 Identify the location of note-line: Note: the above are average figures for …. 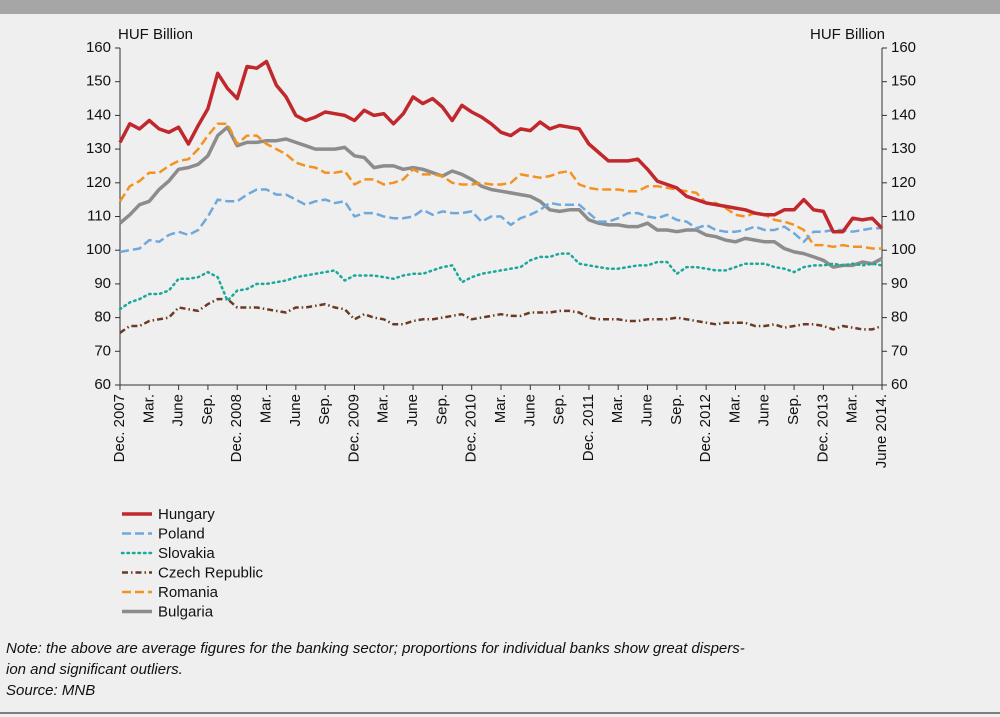
(375, 648).